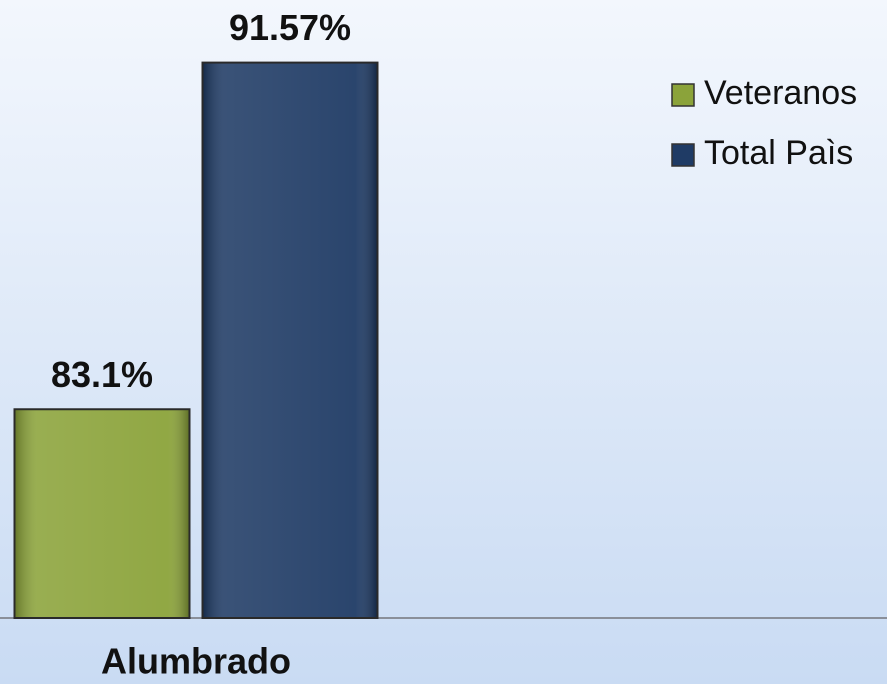 Image resolution: width=887 pixels, height=689 pixels. I want to click on data-label: 83.1%, so click(102, 374).